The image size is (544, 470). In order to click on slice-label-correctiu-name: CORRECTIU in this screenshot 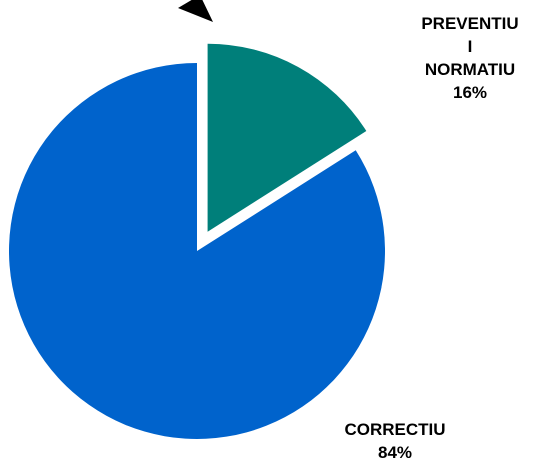, I will do `click(395, 429)`.